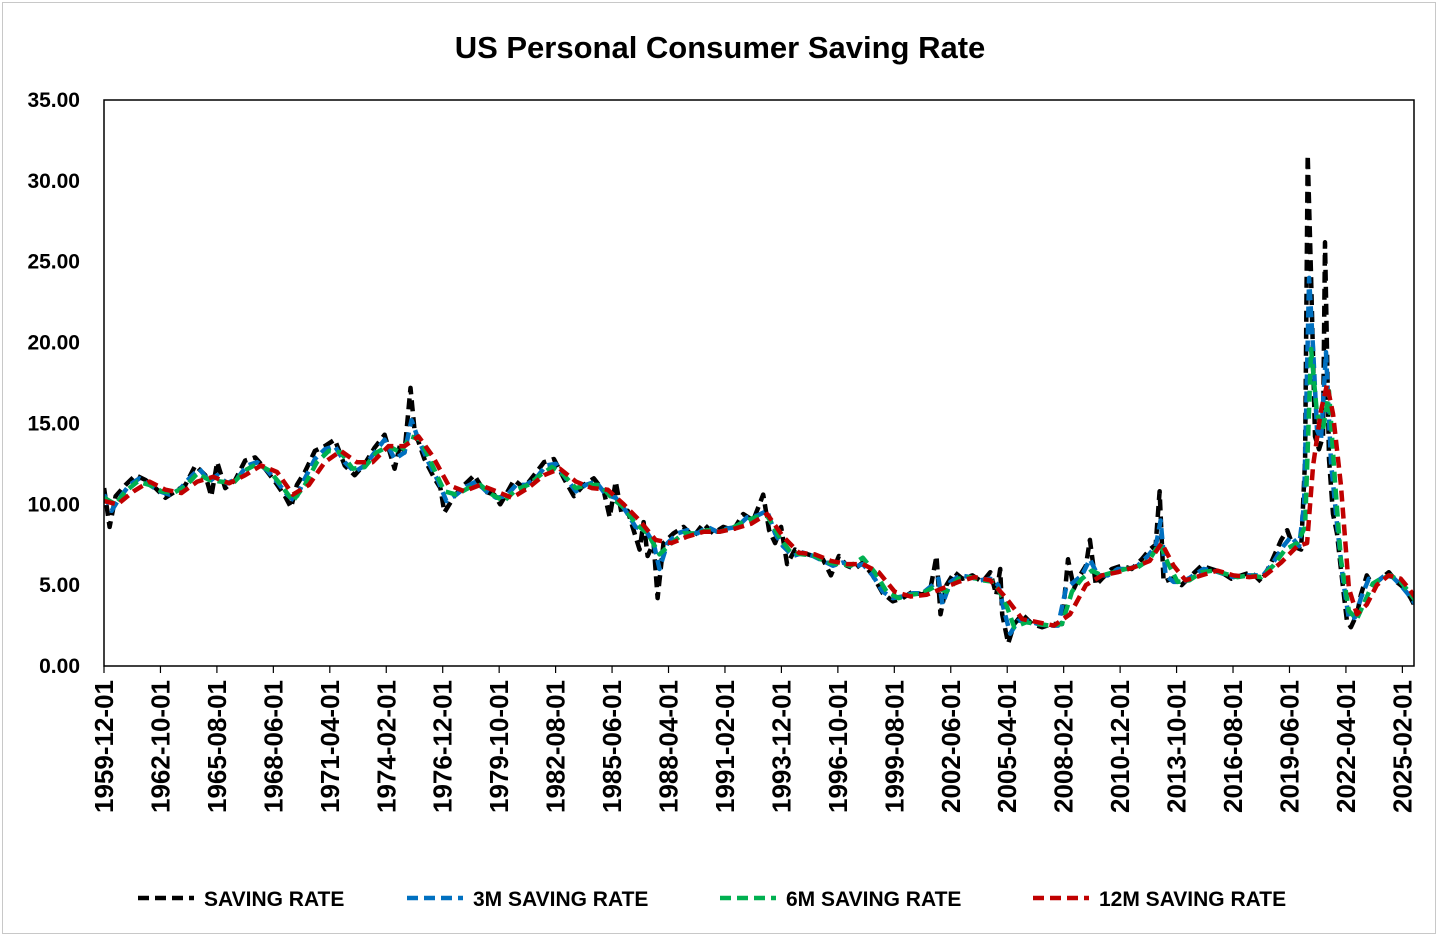 This screenshot has height=938, width=1440. I want to click on y-tick-label: 30.00, so click(53, 181).